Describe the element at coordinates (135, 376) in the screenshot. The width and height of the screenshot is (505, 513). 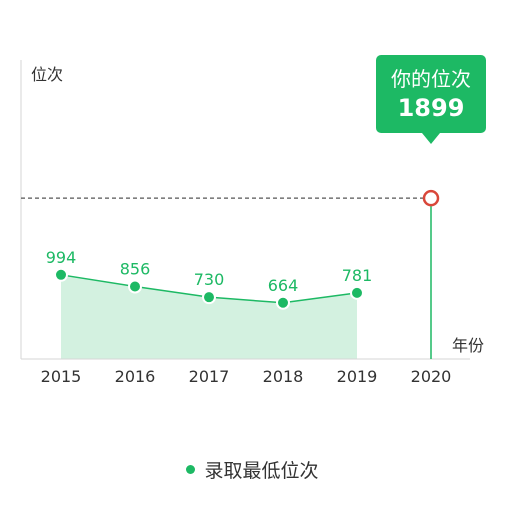
I see `x-tick-label: 2016` at that location.